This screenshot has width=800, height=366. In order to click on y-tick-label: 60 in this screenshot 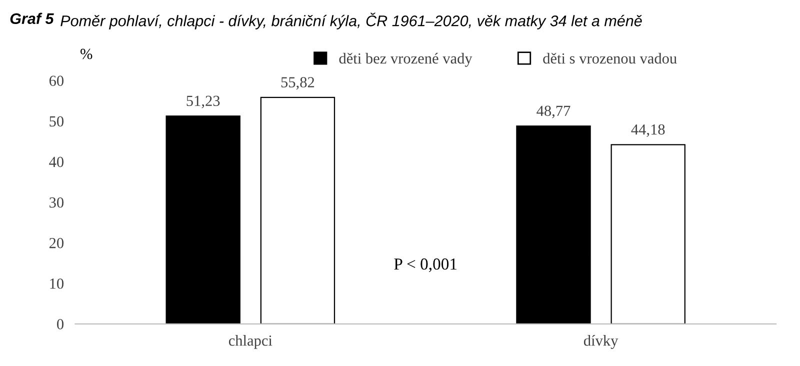, I will do `click(56, 81)`.